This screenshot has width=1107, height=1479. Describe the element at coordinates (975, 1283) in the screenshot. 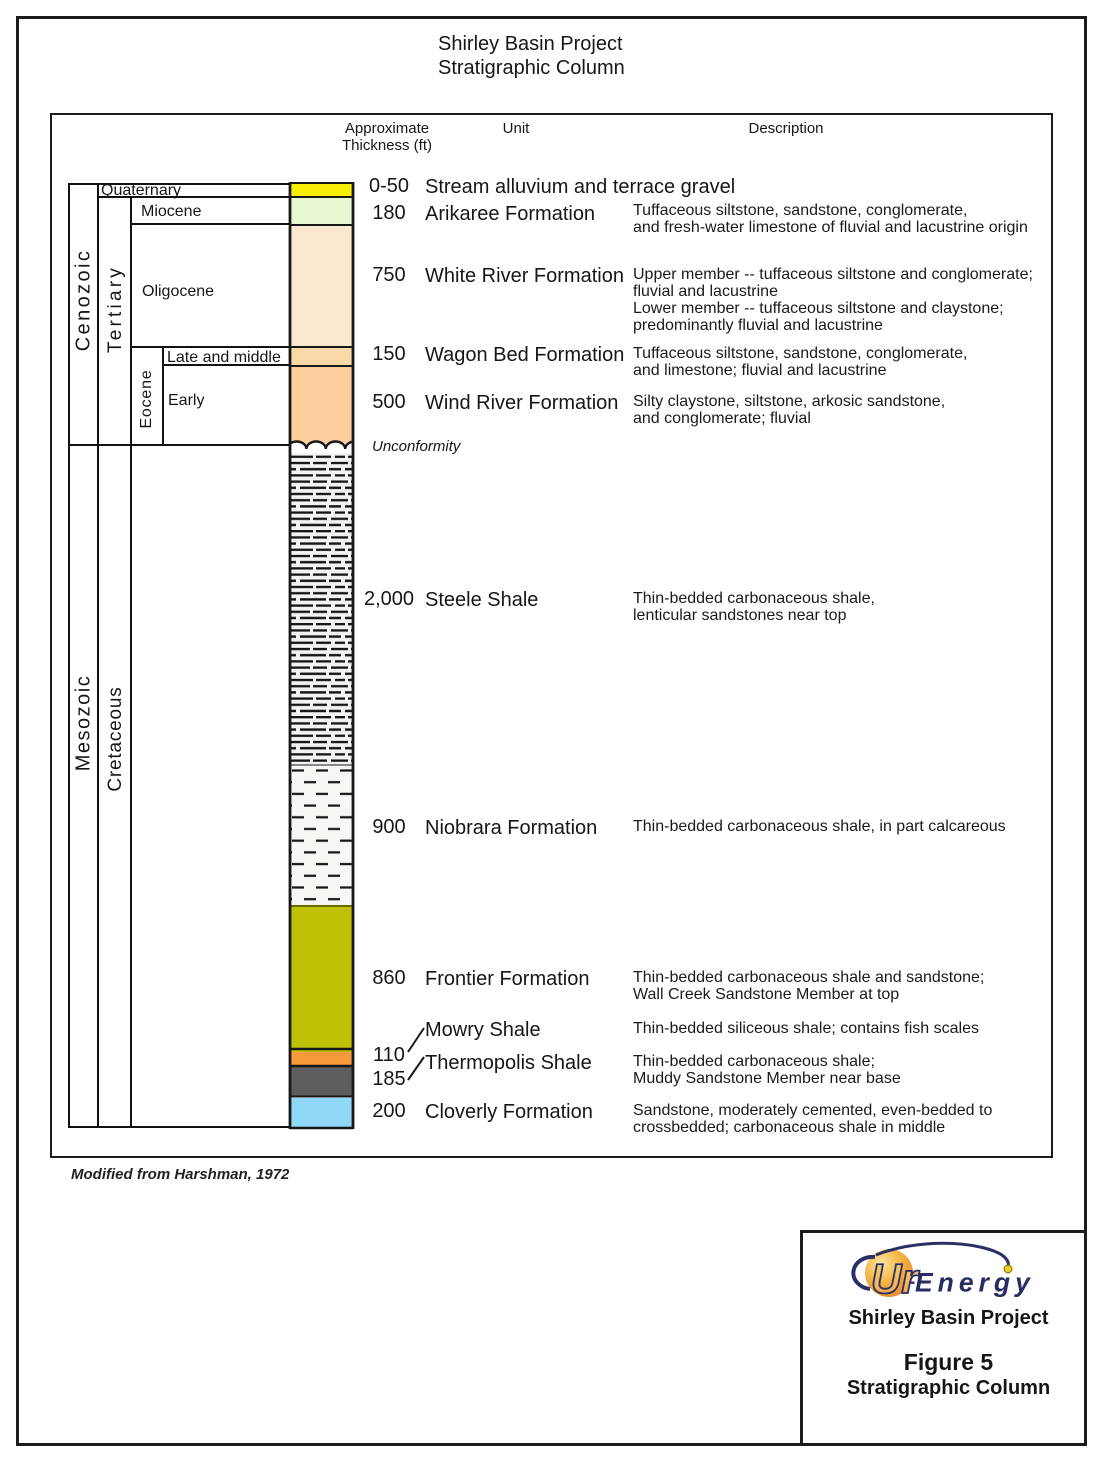

I see `svg-text: Energy` at that location.